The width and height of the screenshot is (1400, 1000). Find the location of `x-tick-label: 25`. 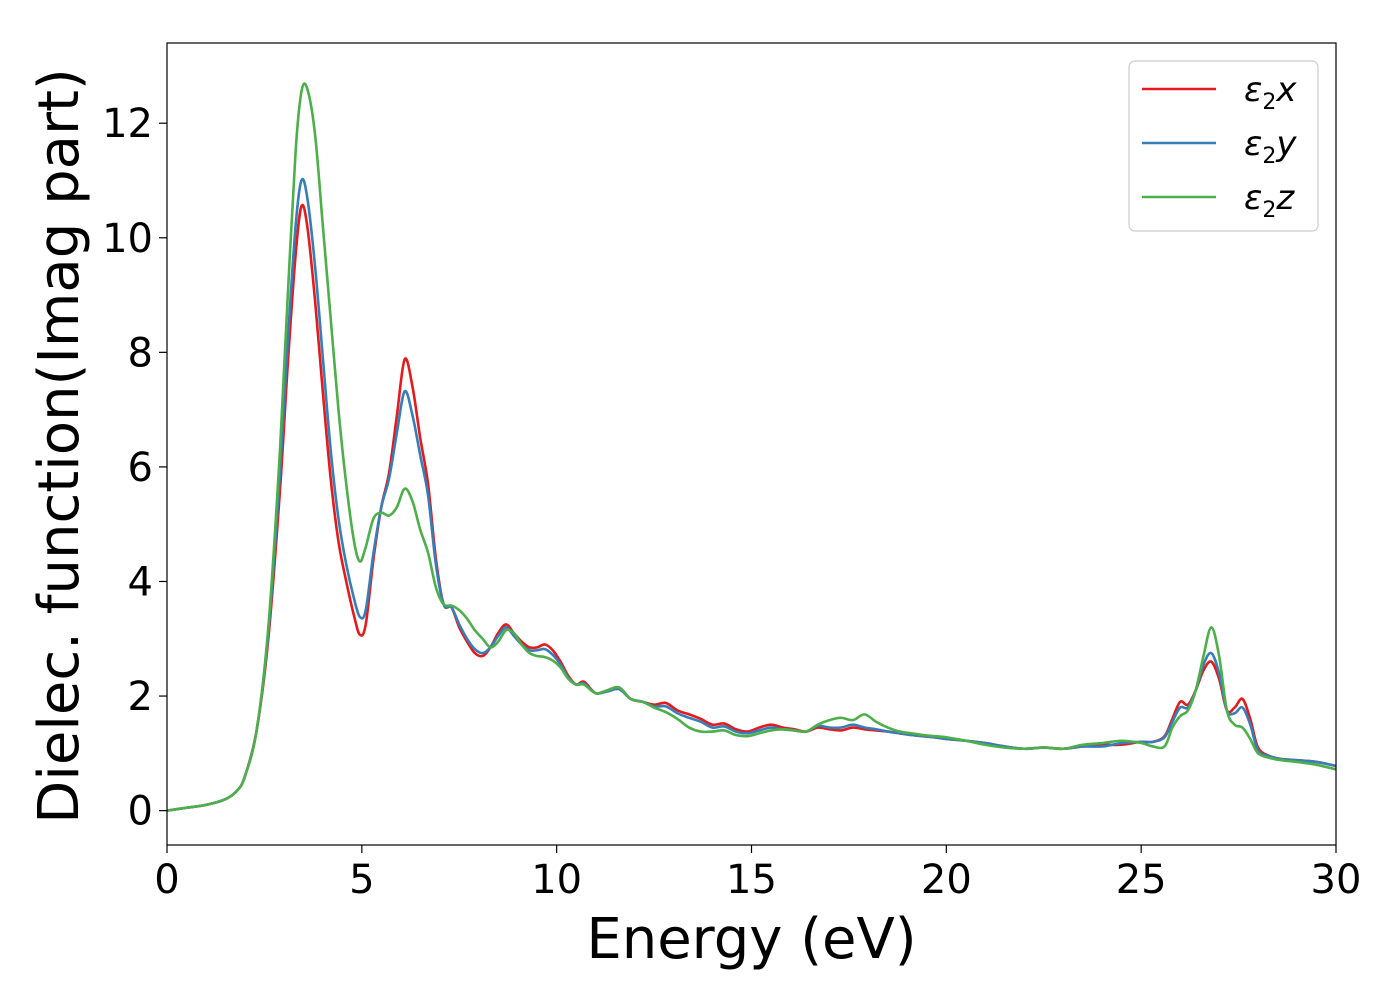

x-tick-label: 25 is located at coordinates (1141, 880).